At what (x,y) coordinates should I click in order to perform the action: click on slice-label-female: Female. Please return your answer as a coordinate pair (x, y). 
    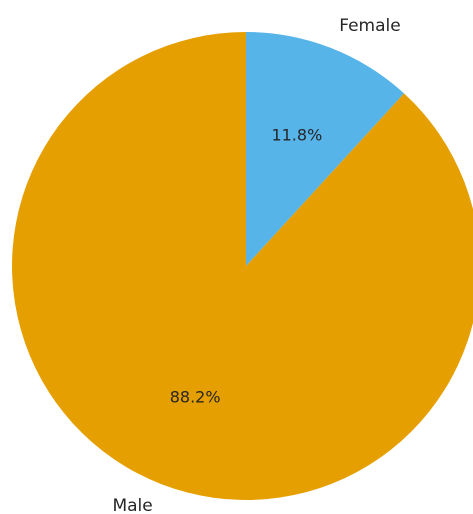
    Looking at the image, I should click on (369, 26).